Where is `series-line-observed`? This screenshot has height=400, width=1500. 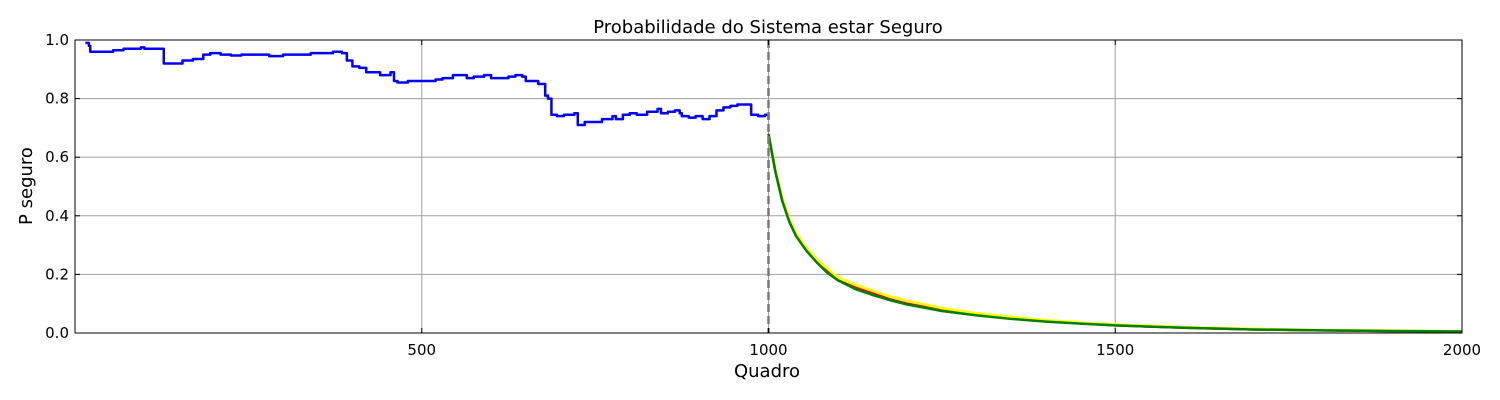 series-line-observed is located at coordinates (427, 84).